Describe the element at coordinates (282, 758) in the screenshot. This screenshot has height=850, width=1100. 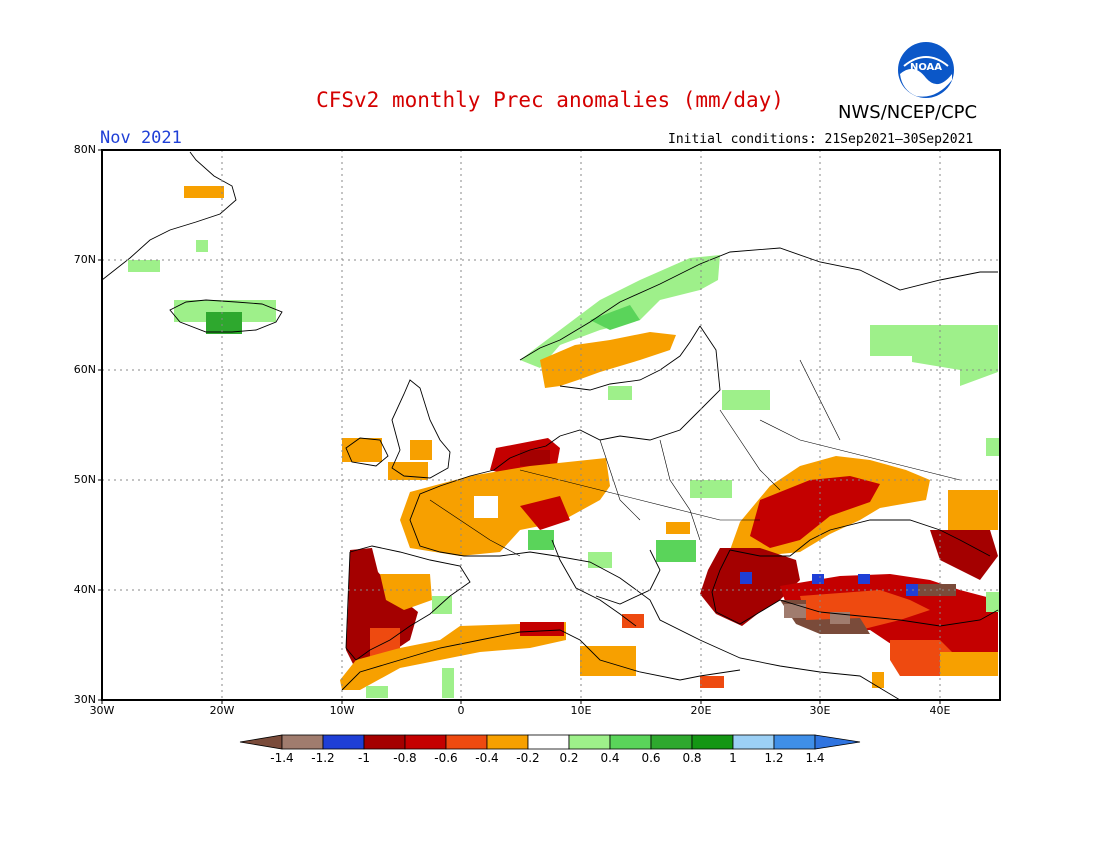
I see `colorbar-label: -1.4` at that location.